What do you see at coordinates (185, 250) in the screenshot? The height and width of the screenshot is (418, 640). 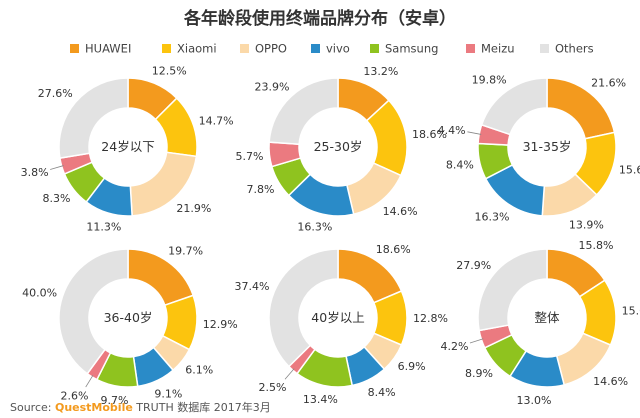 I see `donut-4-label-huawei: 19.7%` at bounding box center [185, 250].